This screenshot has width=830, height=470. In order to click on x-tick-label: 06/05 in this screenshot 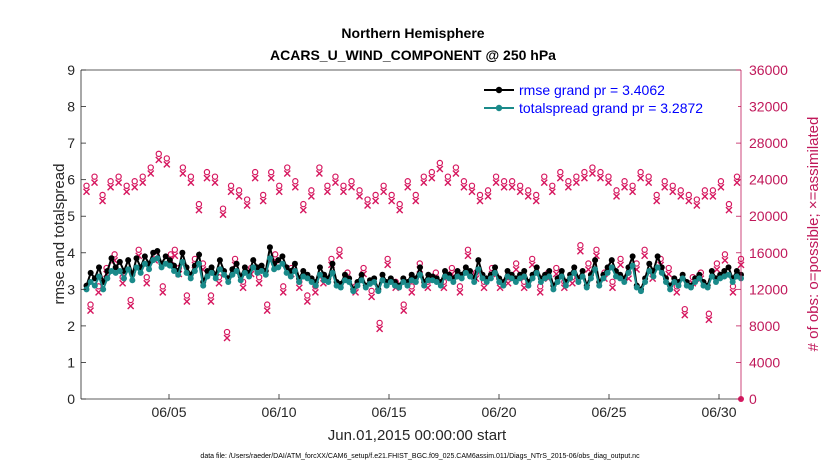, I will do `click(168, 412)`.